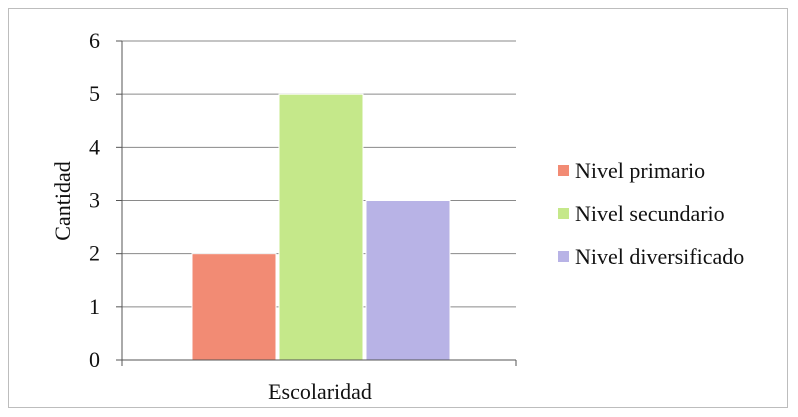 This screenshot has width=798, height=417. I want to click on bar-nivel-diversificado, so click(408, 280).